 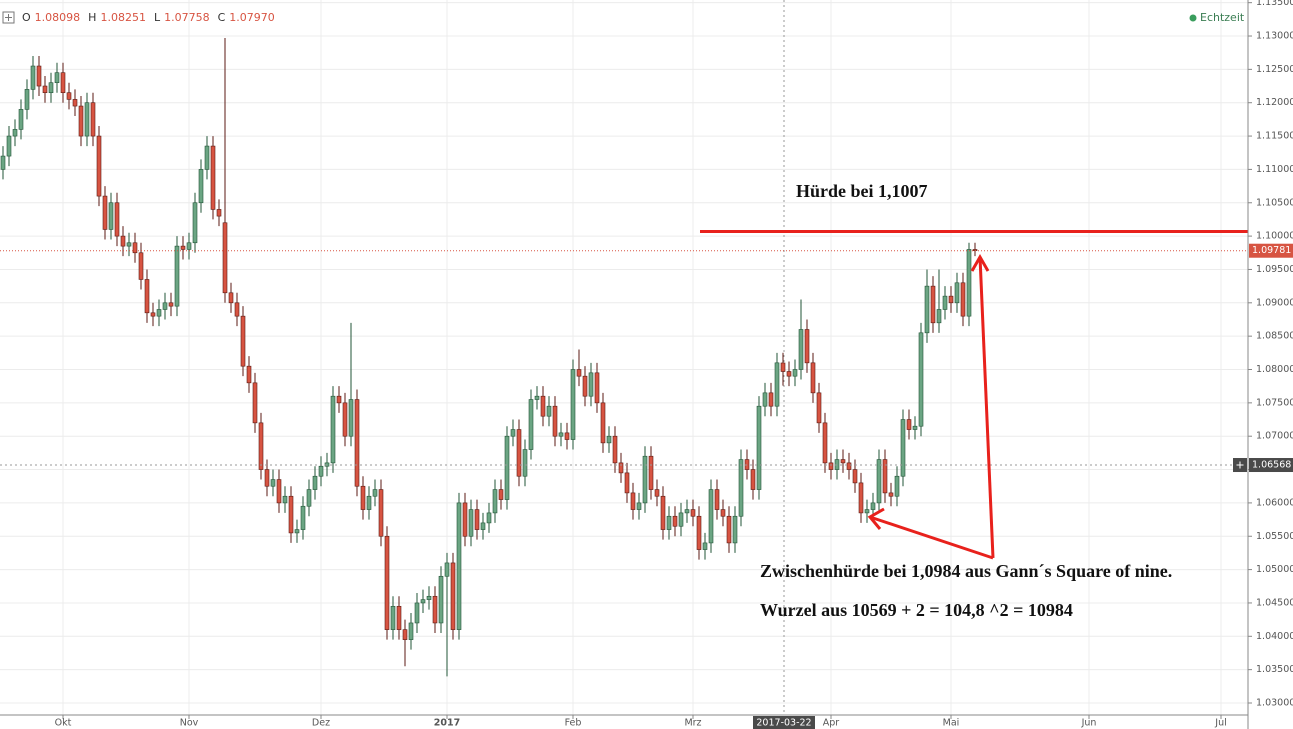 What do you see at coordinates (222, 17) in the screenshot?
I see `ohlc-name: C` at bounding box center [222, 17].